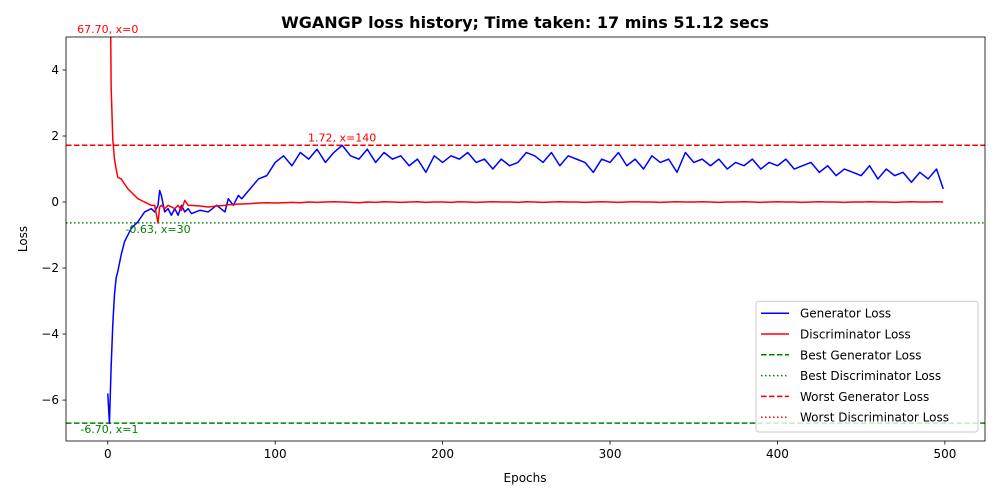 The height and width of the screenshot is (504, 1000). What do you see at coordinates (342, 137) in the screenshot?
I see `annotation: 1.72, x=140` at bounding box center [342, 137].